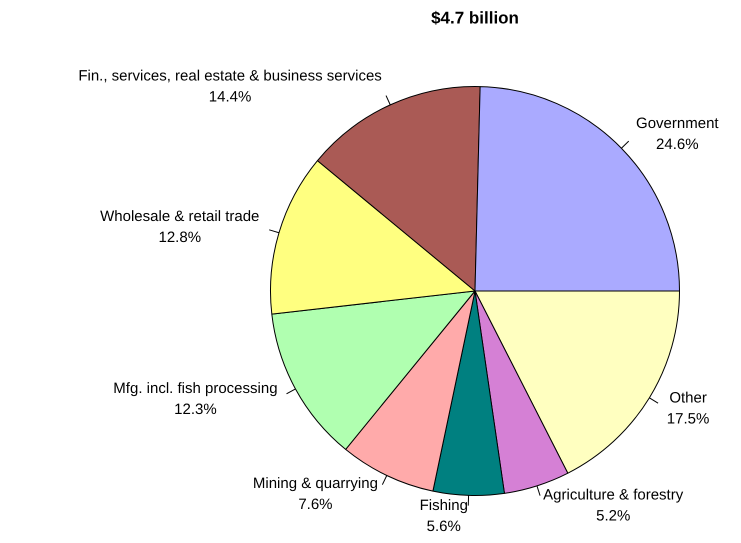 Image resolution: width=741 pixels, height=543 pixels. I want to click on slice-label: Government, so click(678, 123).